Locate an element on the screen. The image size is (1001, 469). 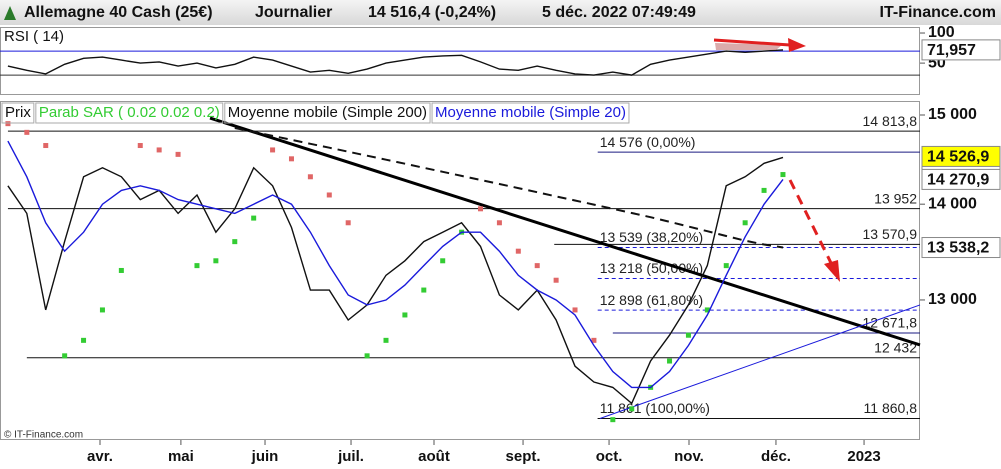
rsi-arrow-head is located at coordinates (797, 45).